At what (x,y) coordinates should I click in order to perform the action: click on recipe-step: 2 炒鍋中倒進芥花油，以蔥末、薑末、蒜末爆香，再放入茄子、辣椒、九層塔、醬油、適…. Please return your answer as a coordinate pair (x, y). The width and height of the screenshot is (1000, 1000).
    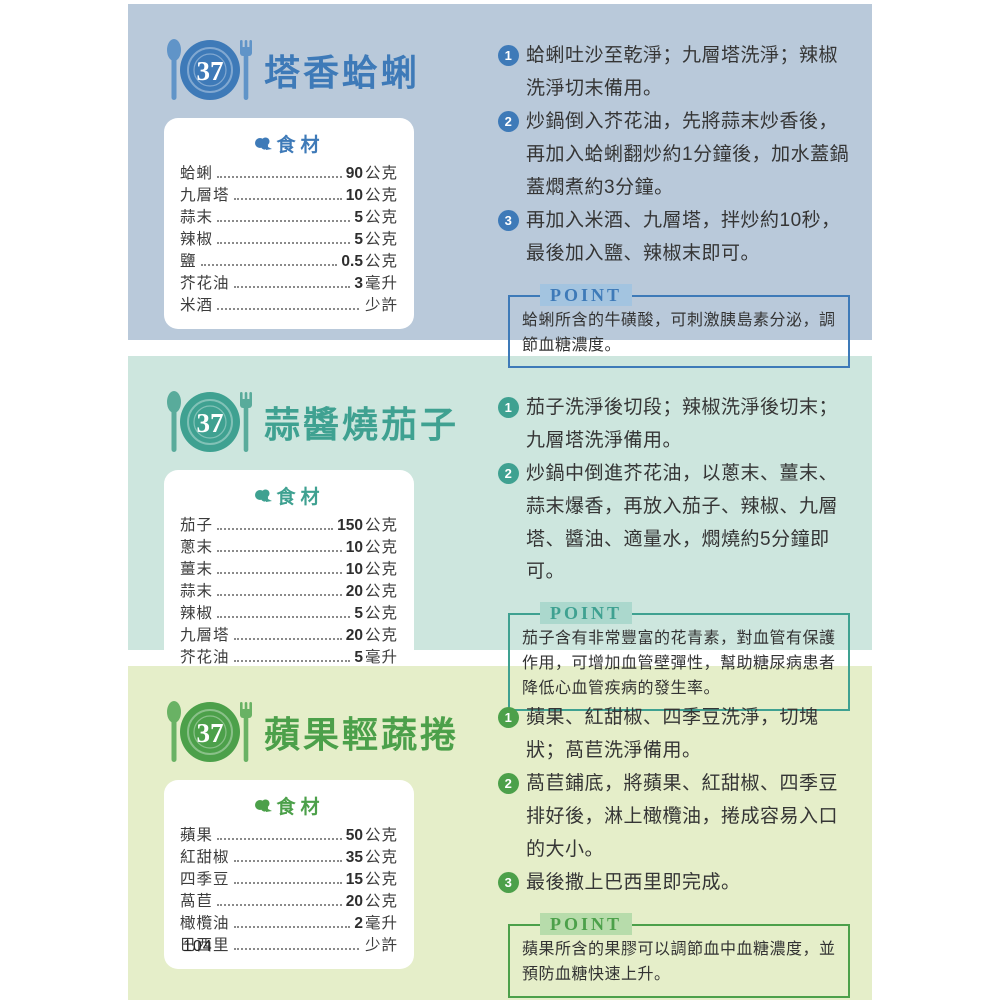
    Looking at the image, I should click on (674, 523).